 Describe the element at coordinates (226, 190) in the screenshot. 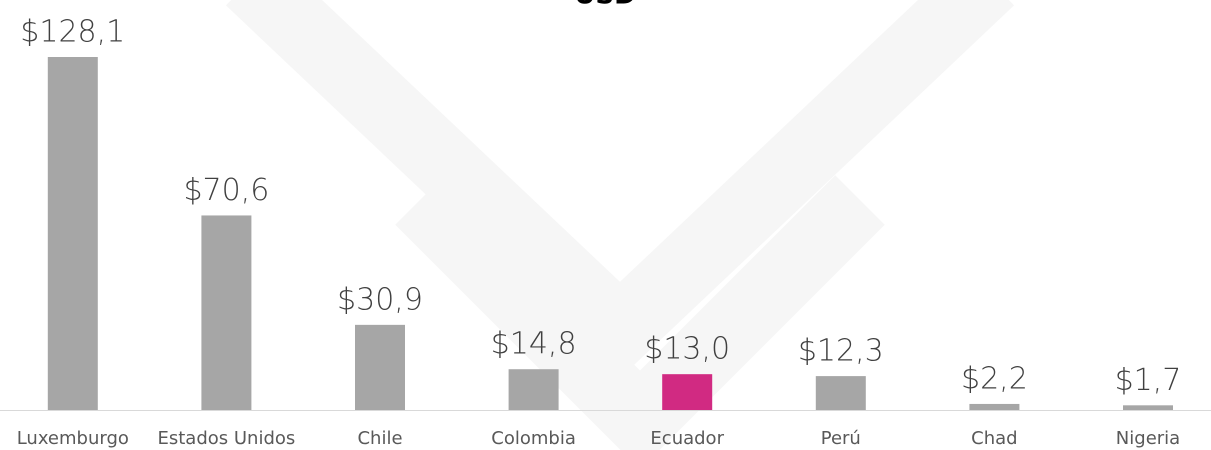

I see `value-label: $70,6` at that location.